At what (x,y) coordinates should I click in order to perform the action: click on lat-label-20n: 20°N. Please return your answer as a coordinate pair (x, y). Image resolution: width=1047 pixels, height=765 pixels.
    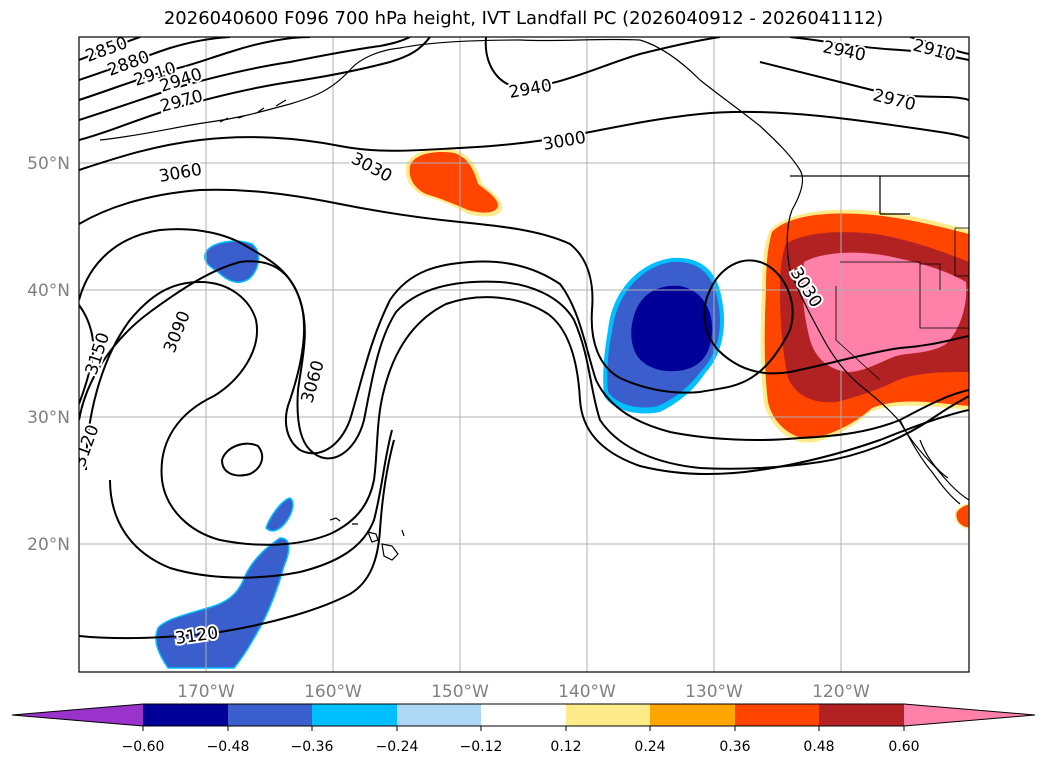
    Looking at the image, I should click on (48, 545).